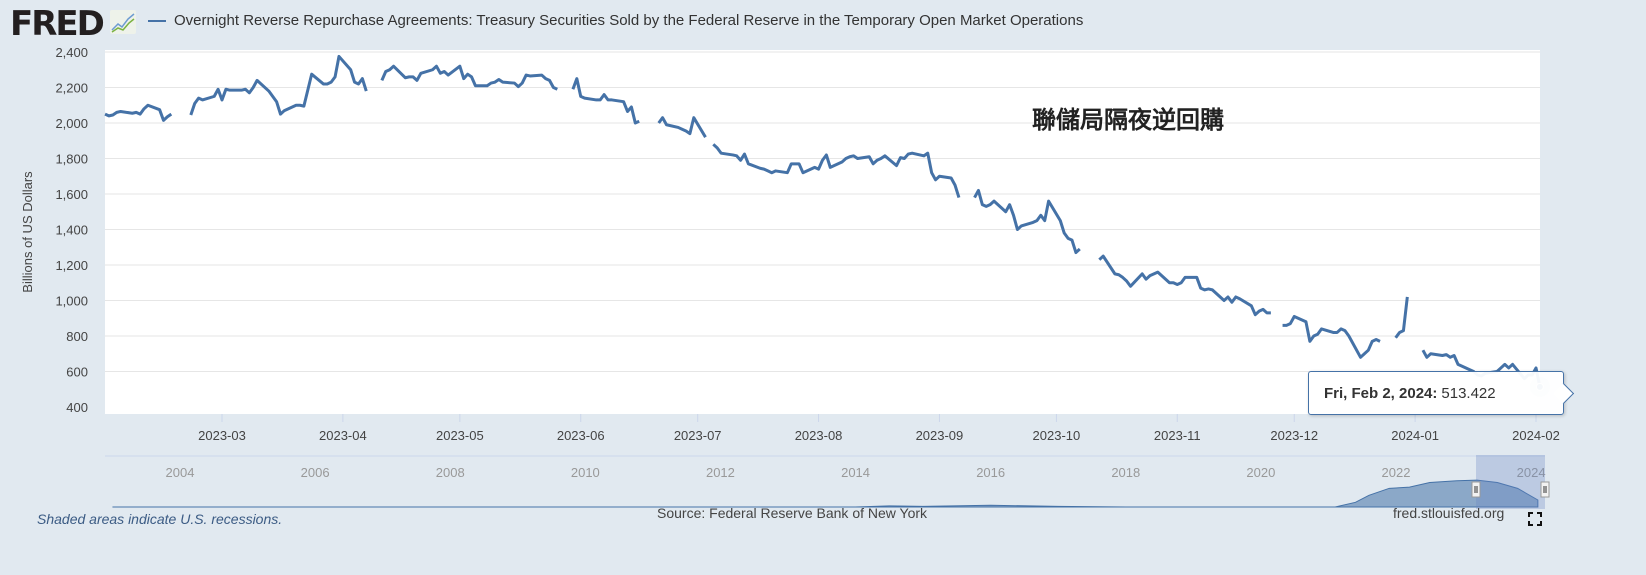 Image resolution: width=1646 pixels, height=575 pixels. I want to click on navigator-year-label: 2018, so click(1125, 472).